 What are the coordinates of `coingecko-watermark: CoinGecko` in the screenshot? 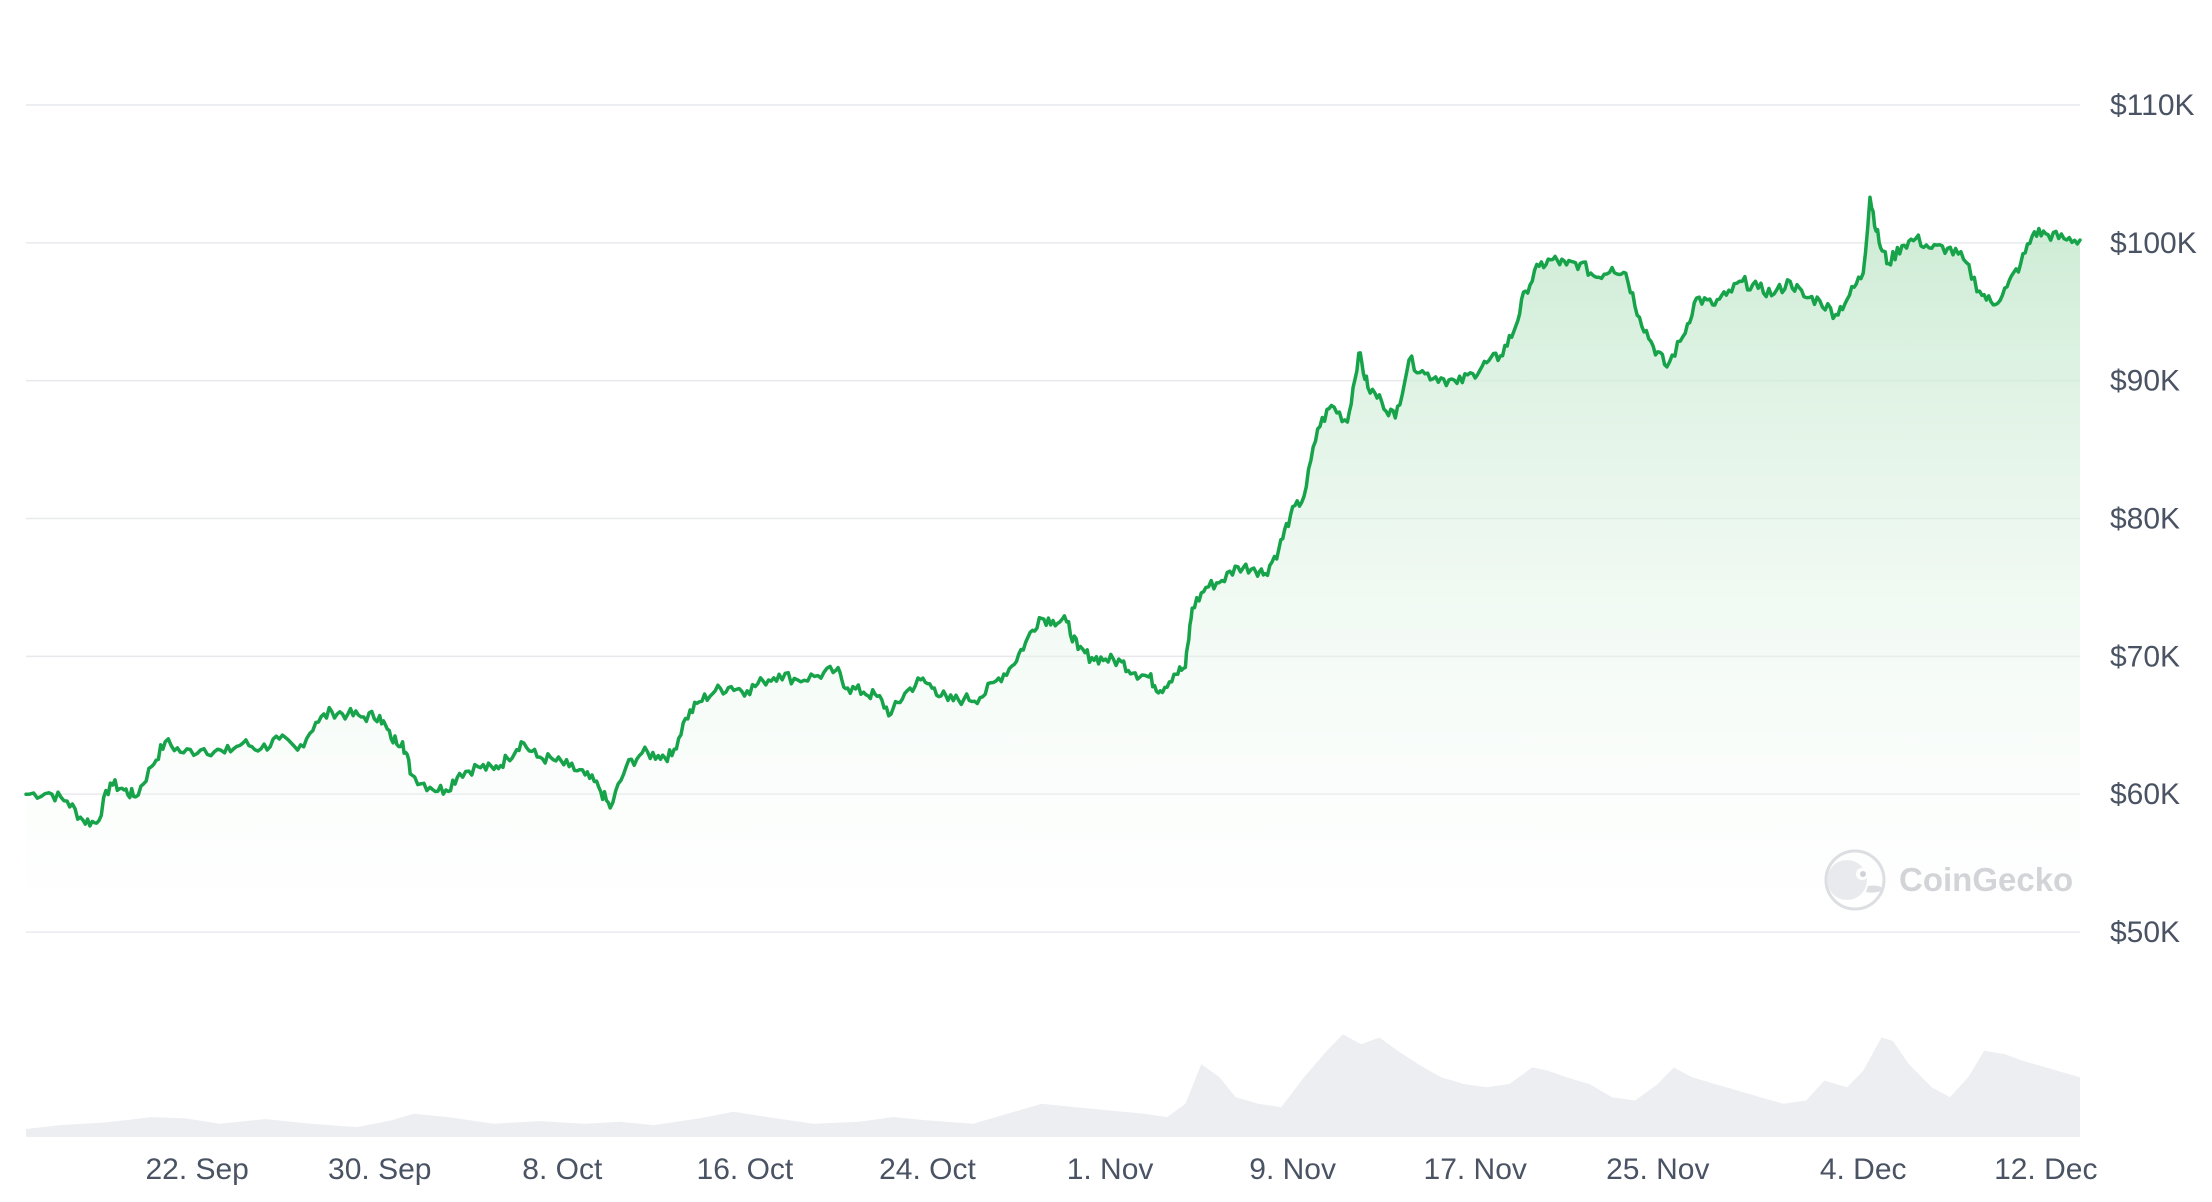 It's located at (1948, 880).